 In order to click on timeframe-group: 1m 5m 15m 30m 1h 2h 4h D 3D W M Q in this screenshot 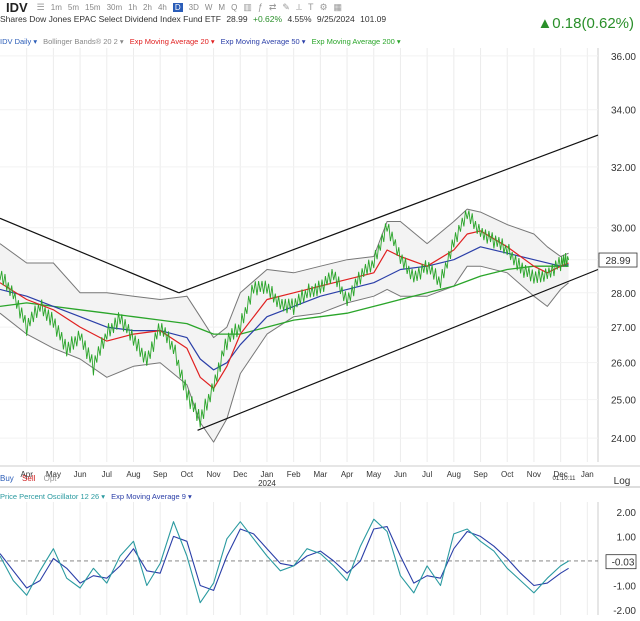, I will do `click(144, 7)`.